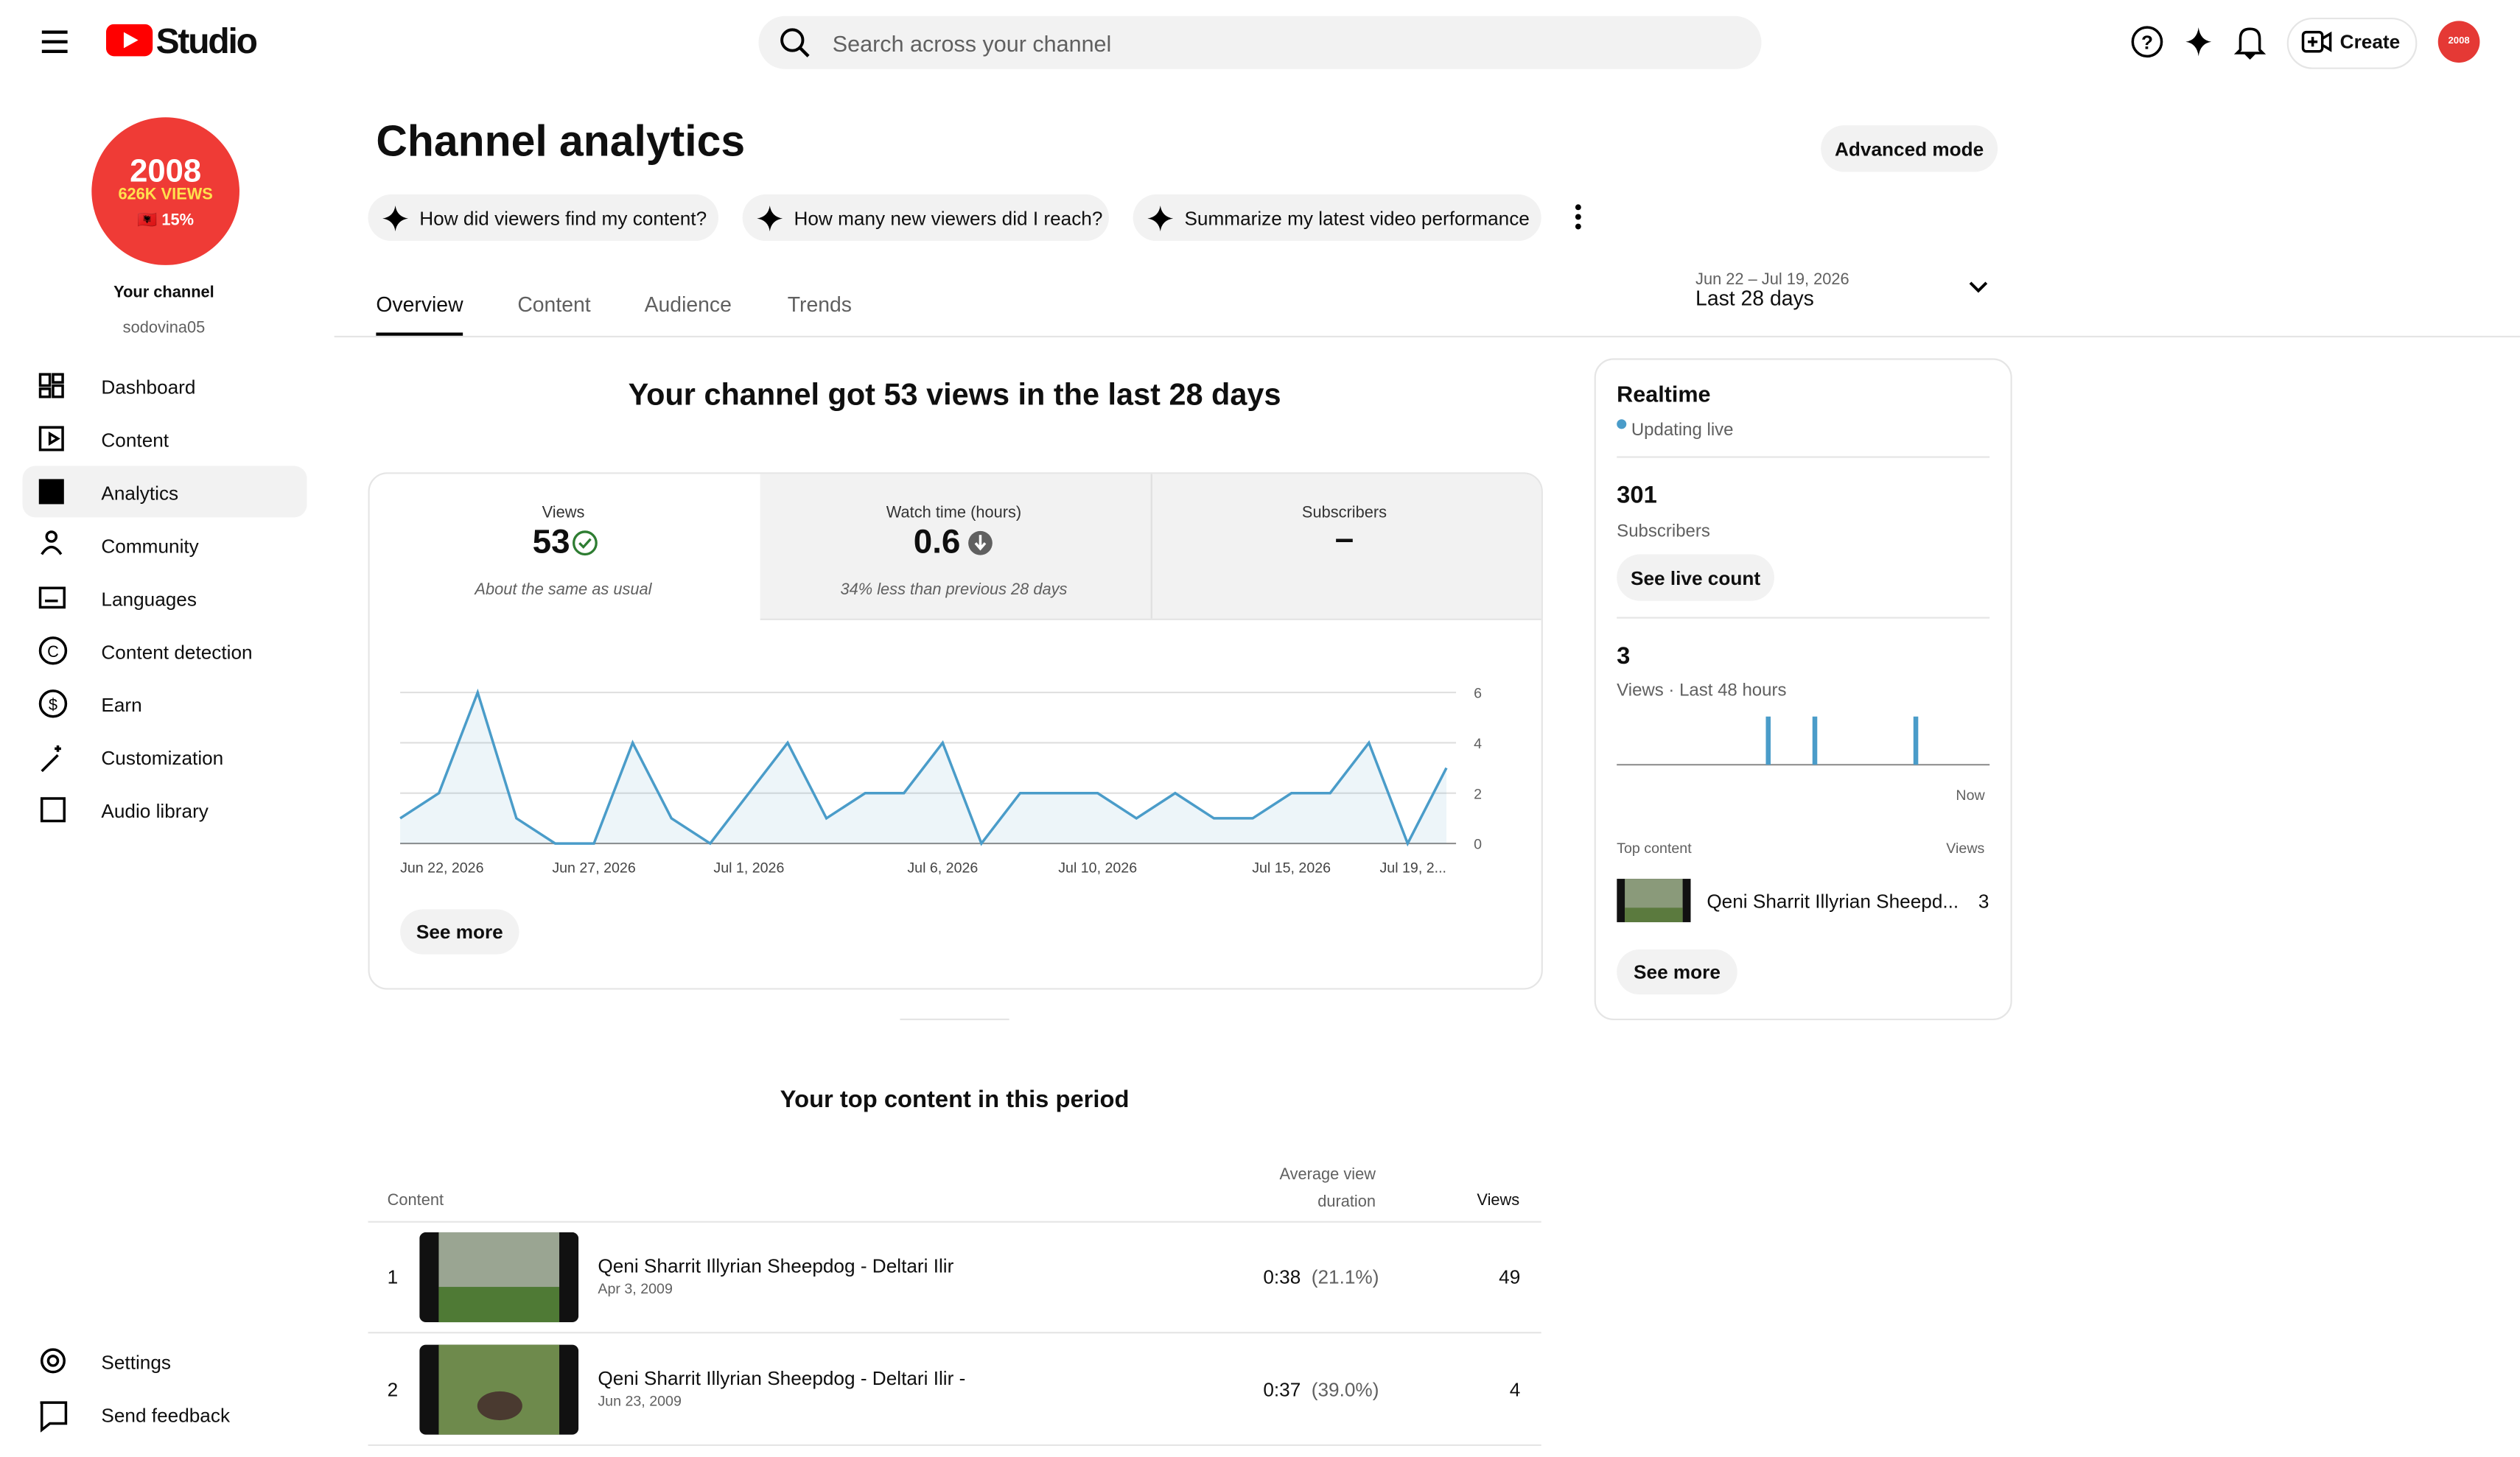  Describe the element at coordinates (165, 171) in the screenshot. I see `avatar-text: 2008` at that location.